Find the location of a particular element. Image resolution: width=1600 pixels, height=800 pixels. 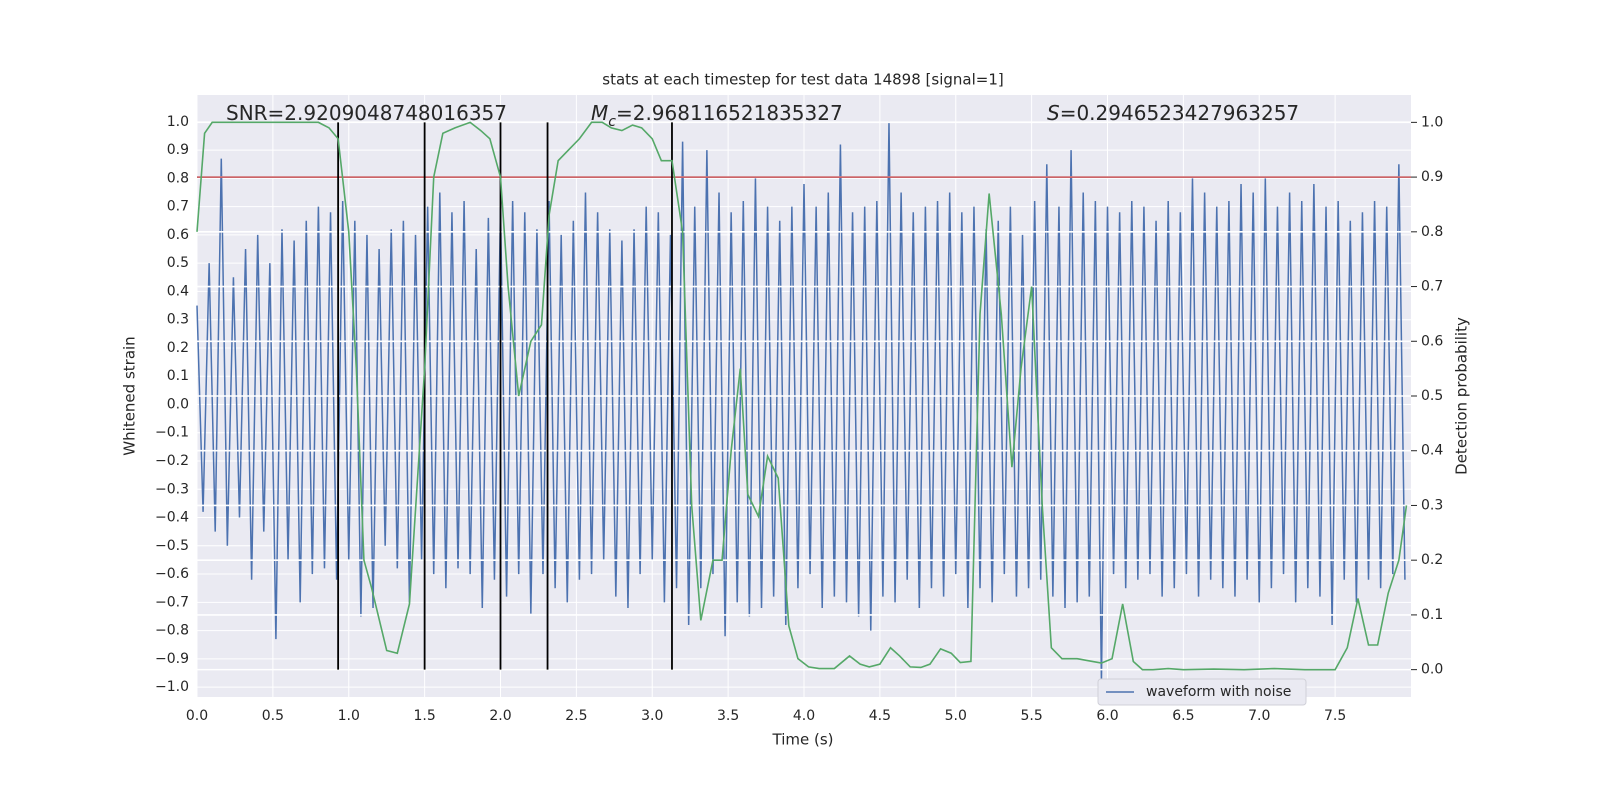

y2-tick-label: 0.8 is located at coordinates (1432, 232).